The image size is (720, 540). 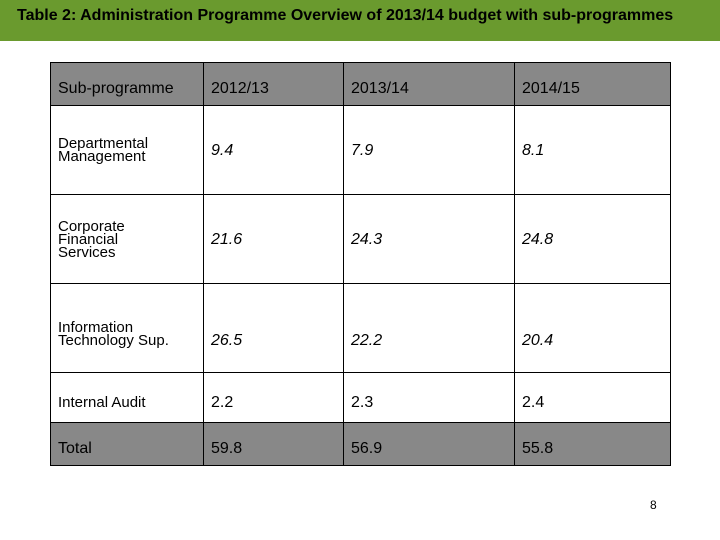 I want to click on table-cell: 2.3, so click(x=429, y=397).